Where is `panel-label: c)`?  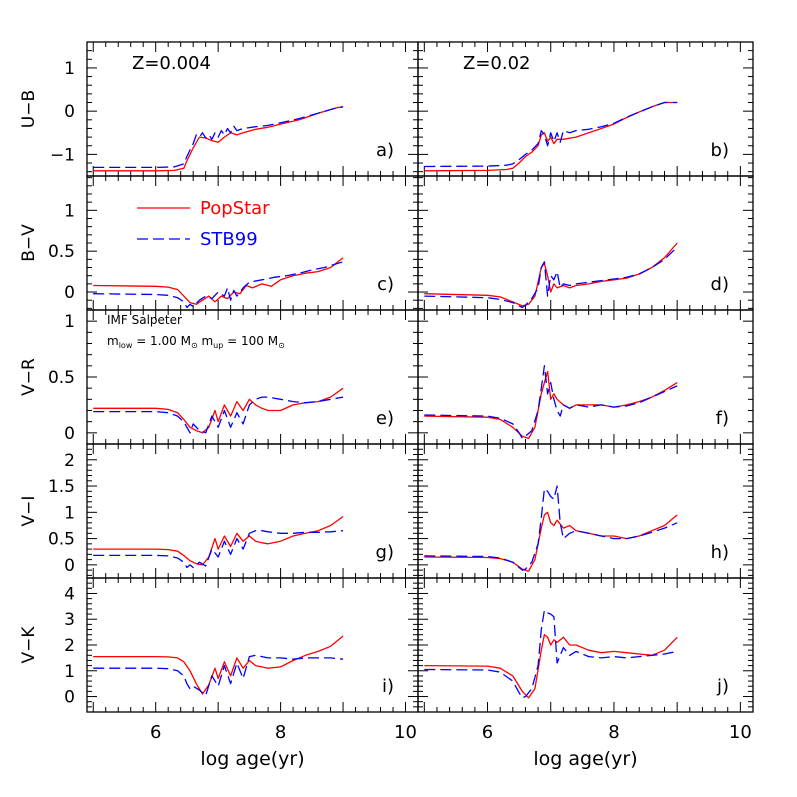 panel-label: c) is located at coordinates (385, 284).